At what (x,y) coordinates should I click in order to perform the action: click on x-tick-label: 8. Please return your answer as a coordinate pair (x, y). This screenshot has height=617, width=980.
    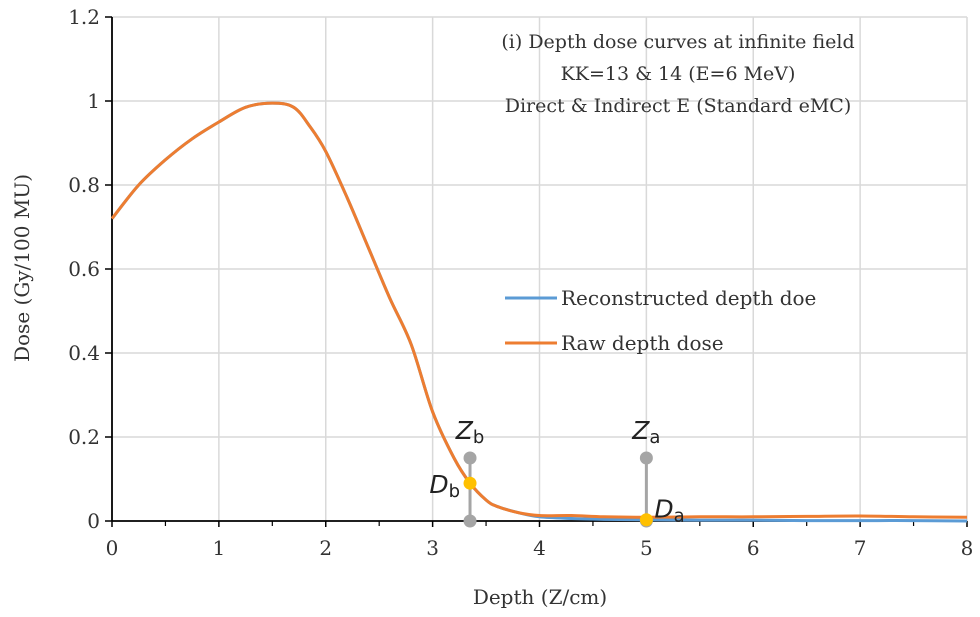
    Looking at the image, I should click on (967, 548).